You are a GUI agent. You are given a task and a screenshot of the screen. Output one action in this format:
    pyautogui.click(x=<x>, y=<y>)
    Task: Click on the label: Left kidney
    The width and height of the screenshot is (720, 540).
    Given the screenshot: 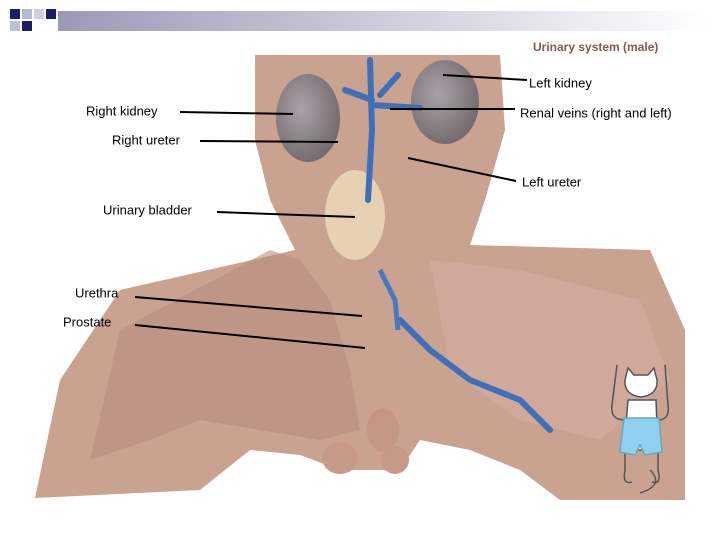 What is the action you would take?
    pyautogui.click(x=560, y=82)
    